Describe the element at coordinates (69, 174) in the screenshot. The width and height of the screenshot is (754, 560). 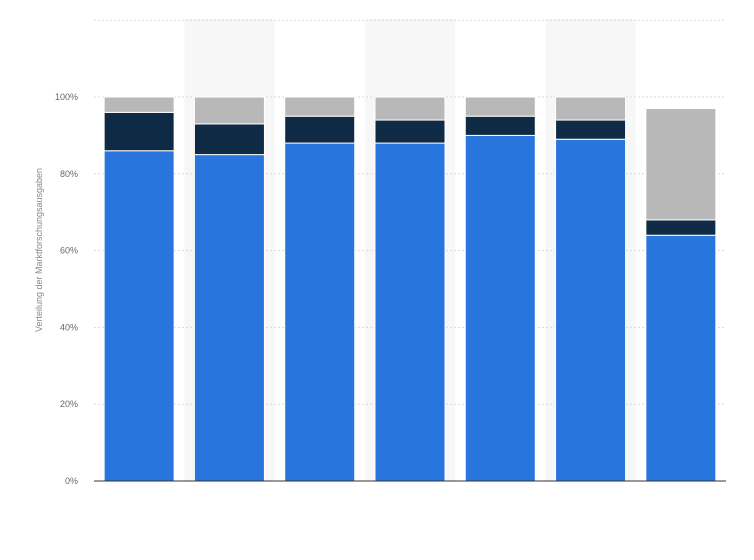
I see `y-tick-label: 80%` at that location.